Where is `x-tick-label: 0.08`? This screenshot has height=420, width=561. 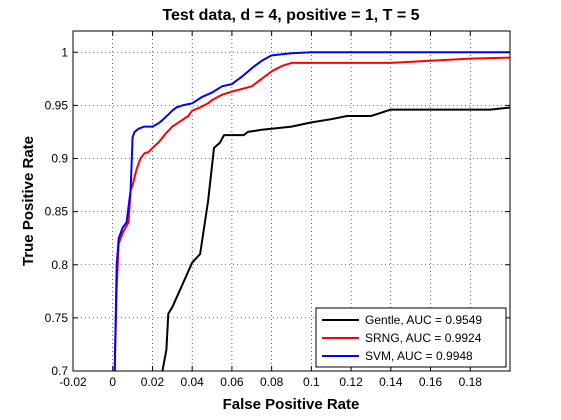
x-tick-label: 0.08 is located at coordinates (272, 382).